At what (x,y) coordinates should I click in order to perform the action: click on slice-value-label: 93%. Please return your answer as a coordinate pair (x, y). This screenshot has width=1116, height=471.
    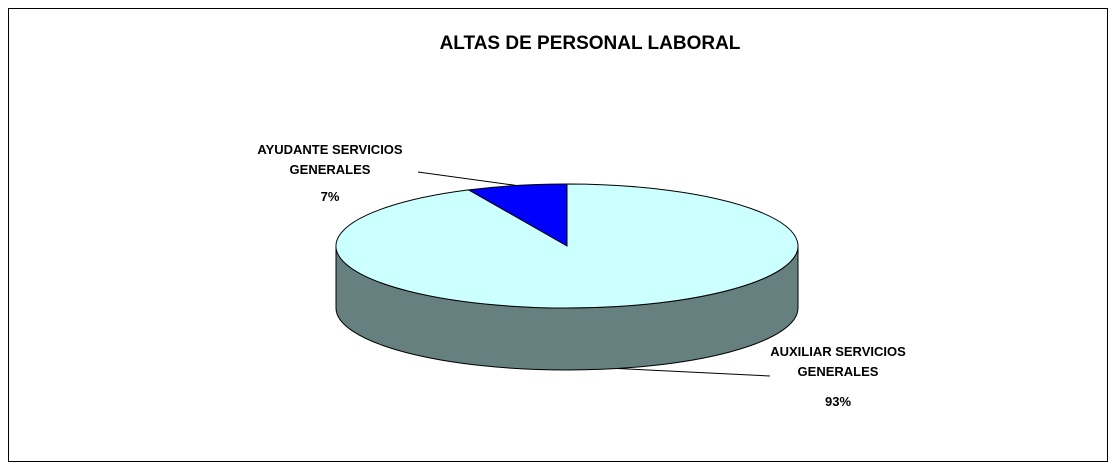
    Looking at the image, I should click on (838, 401).